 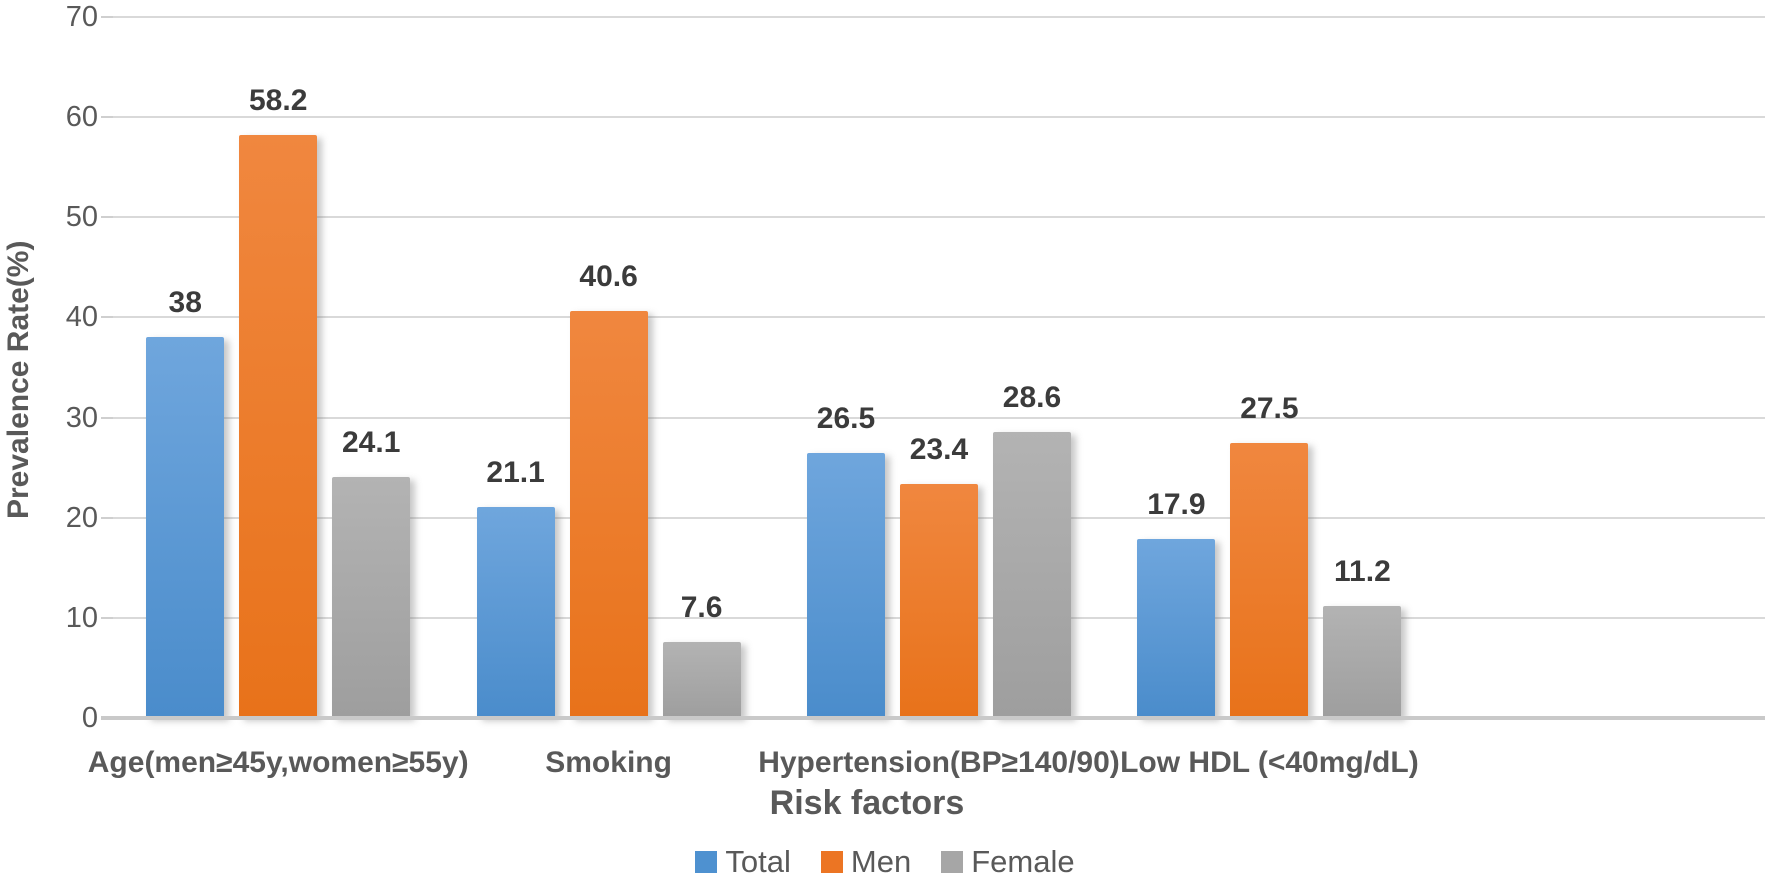 I want to click on y-tick-label-40: 40, so click(x=81, y=317).